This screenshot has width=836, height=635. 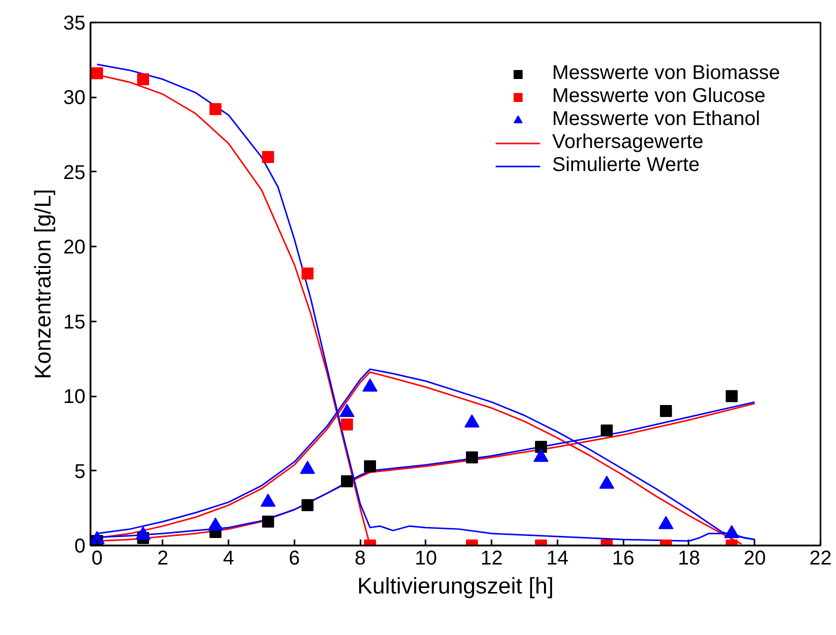 What do you see at coordinates (74, 98) in the screenshot?
I see `y-tick-label: 30` at bounding box center [74, 98].